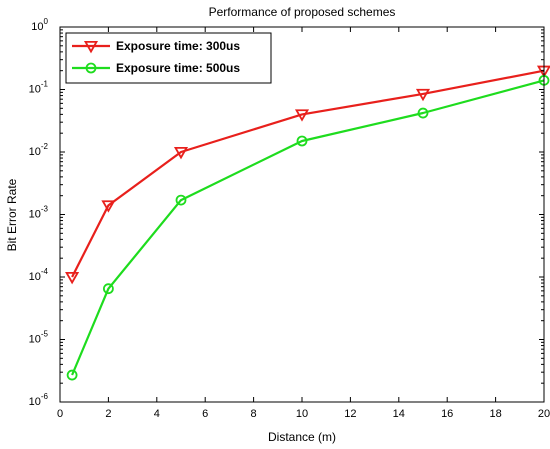 This screenshot has width=550, height=449. What do you see at coordinates (39, 150) in the screenshot?
I see `y-tick-label: 10⁻²` at bounding box center [39, 150].